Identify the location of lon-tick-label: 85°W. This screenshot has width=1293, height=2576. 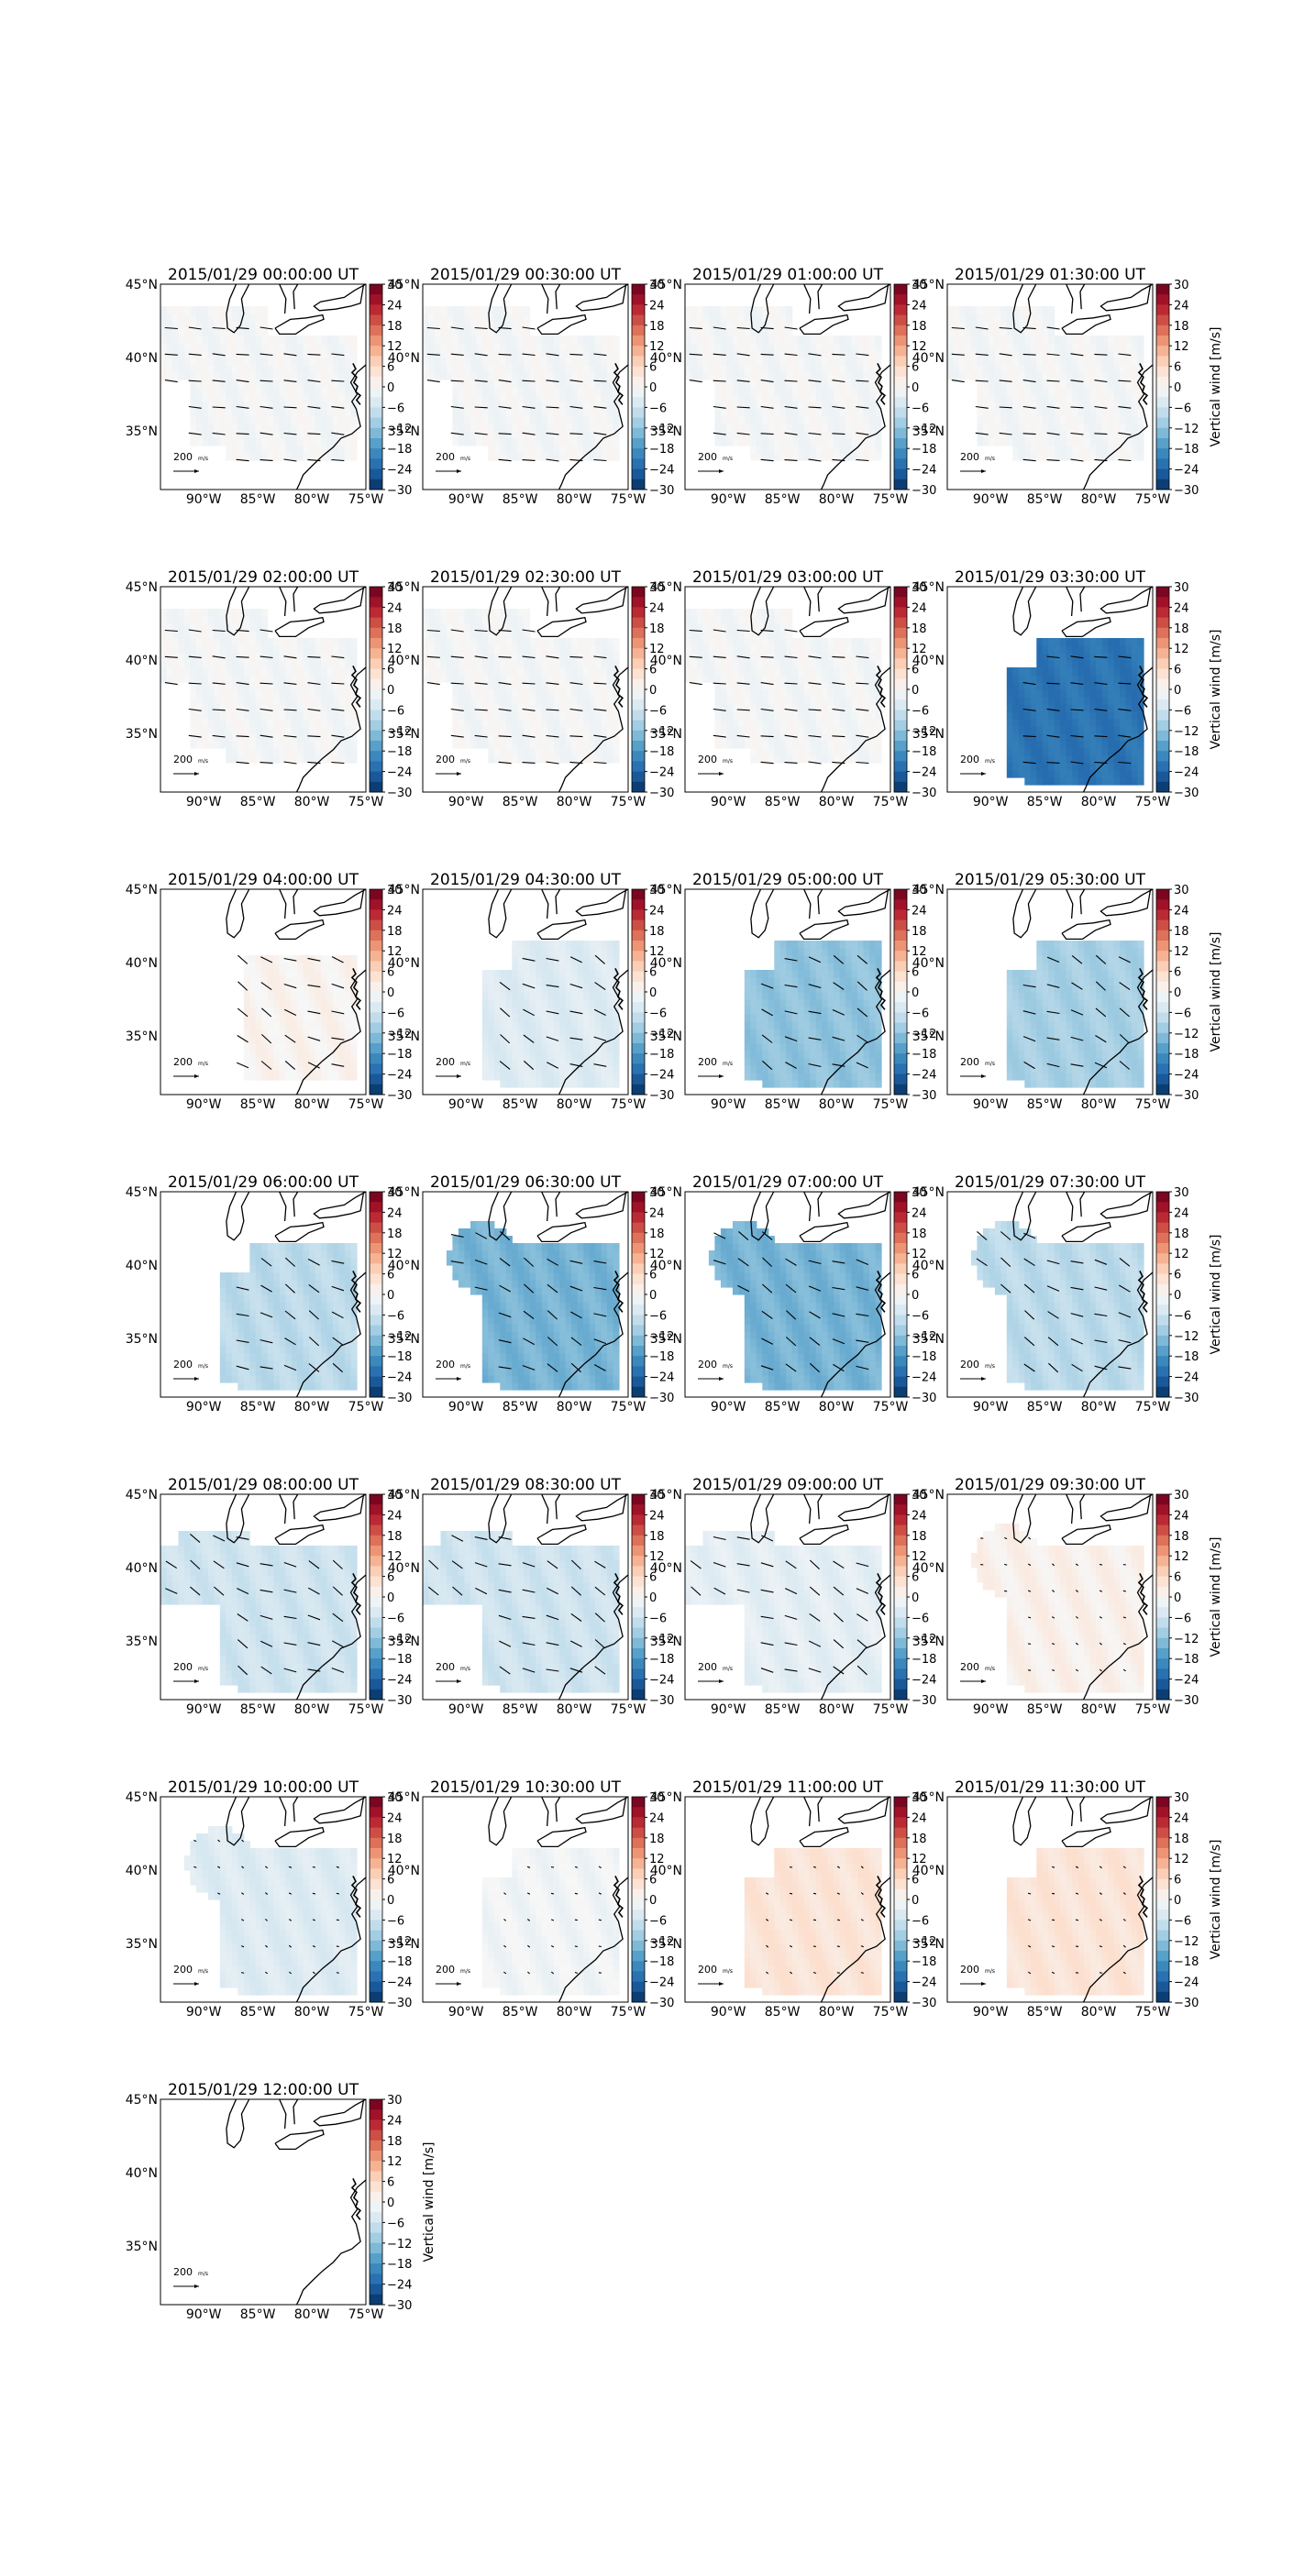
(783, 802).